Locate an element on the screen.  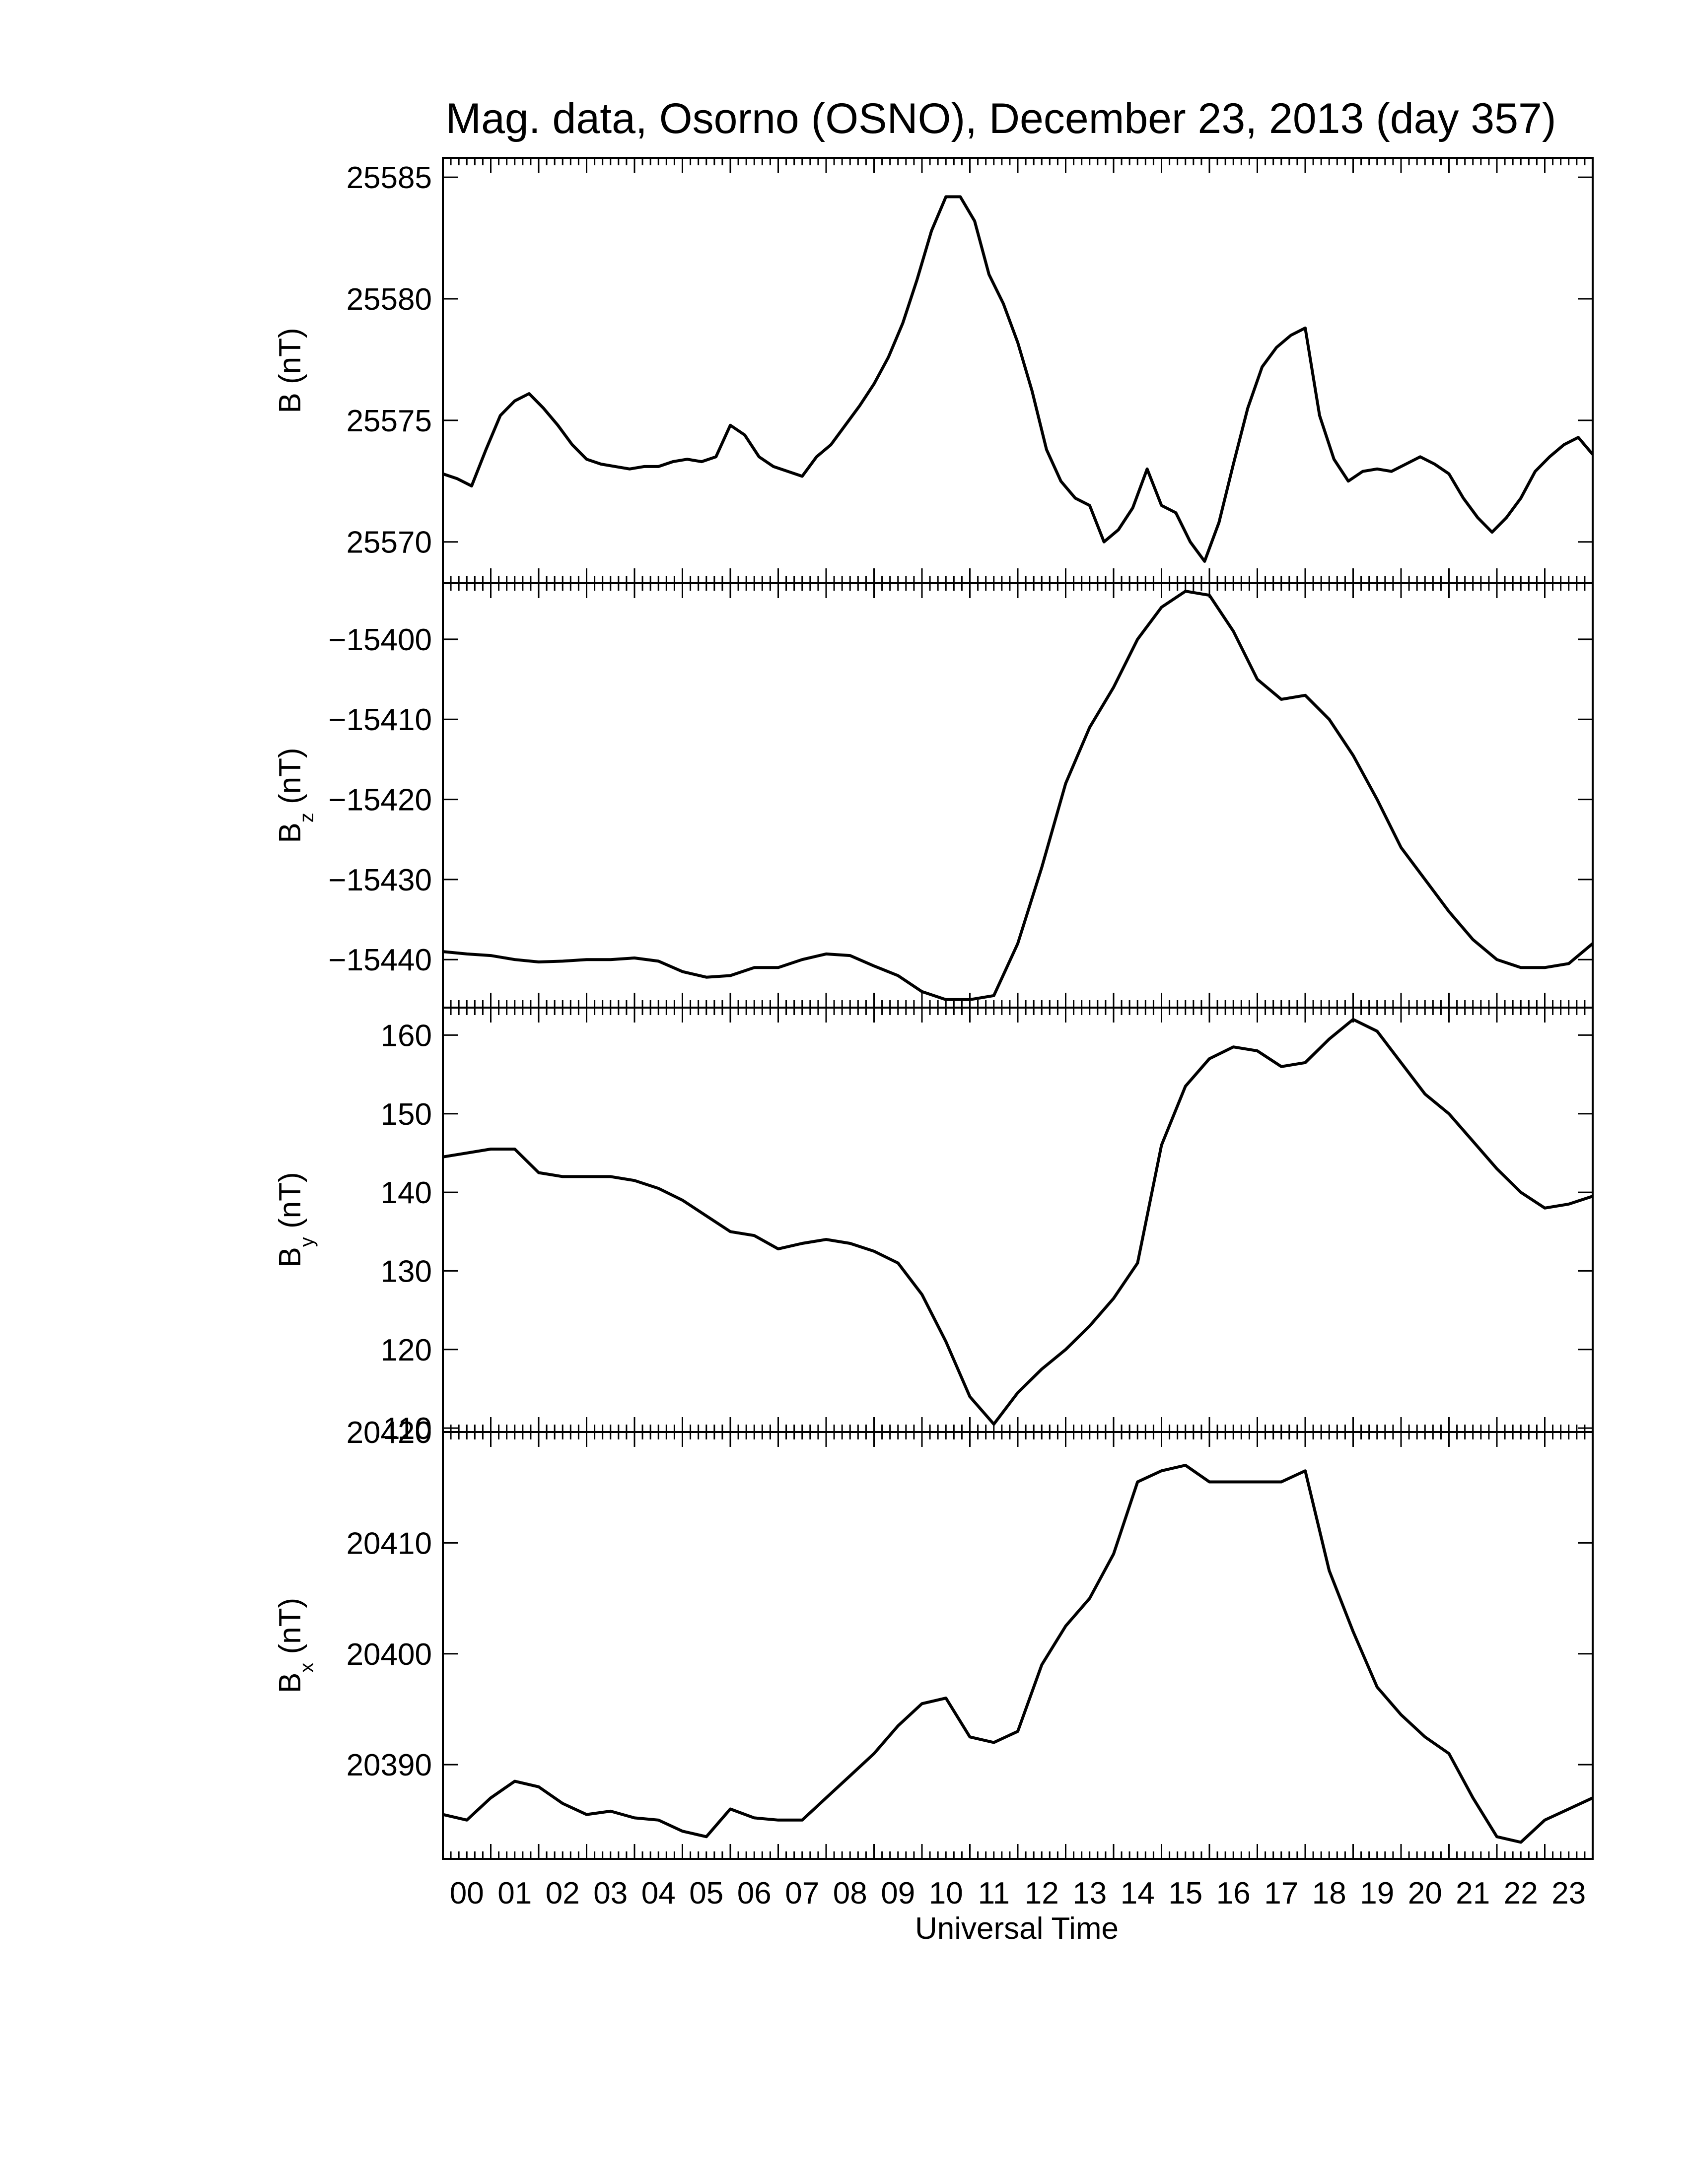
y-tick-label: 110 is located at coordinates (407, 1429).